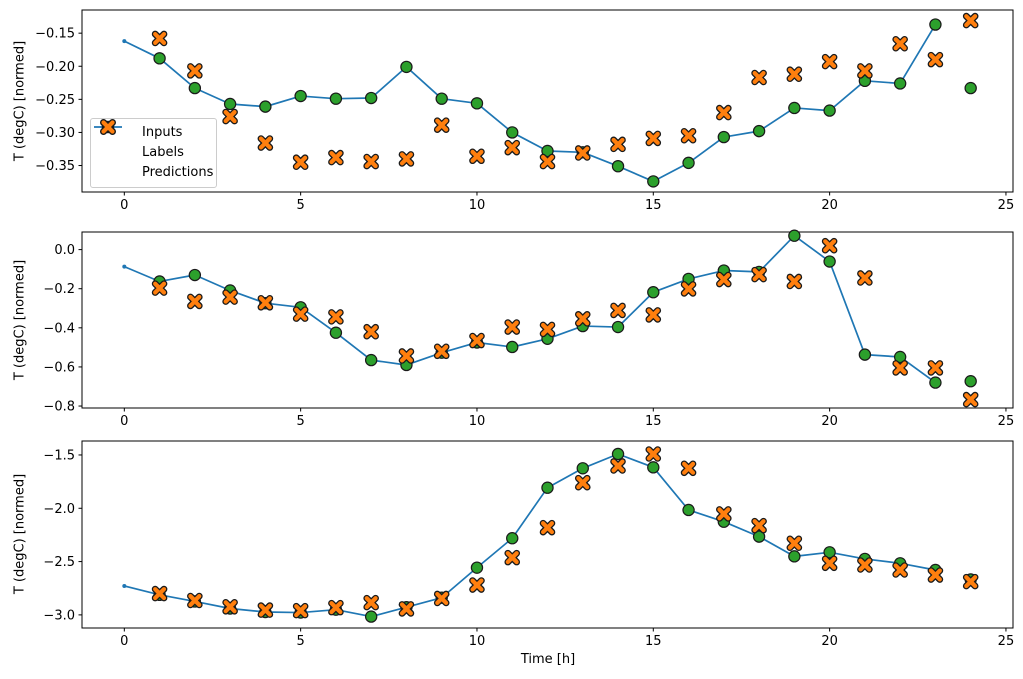  Describe the element at coordinates (20, 320) in the screenshot. I see `y-axis-label-middle: T (degC) [normed]` at that location.